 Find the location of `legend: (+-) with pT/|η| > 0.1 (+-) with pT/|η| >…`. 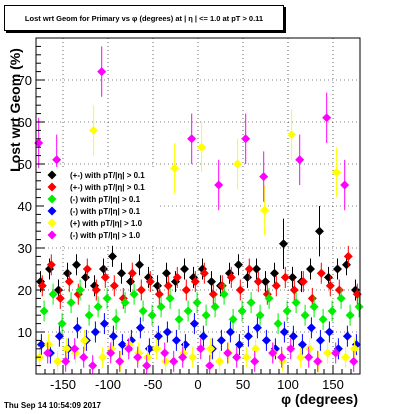

legend: (+-) with pT/|η| > 0.1 (+-) with pT/|η| >… is located at coordinates (102, 206).